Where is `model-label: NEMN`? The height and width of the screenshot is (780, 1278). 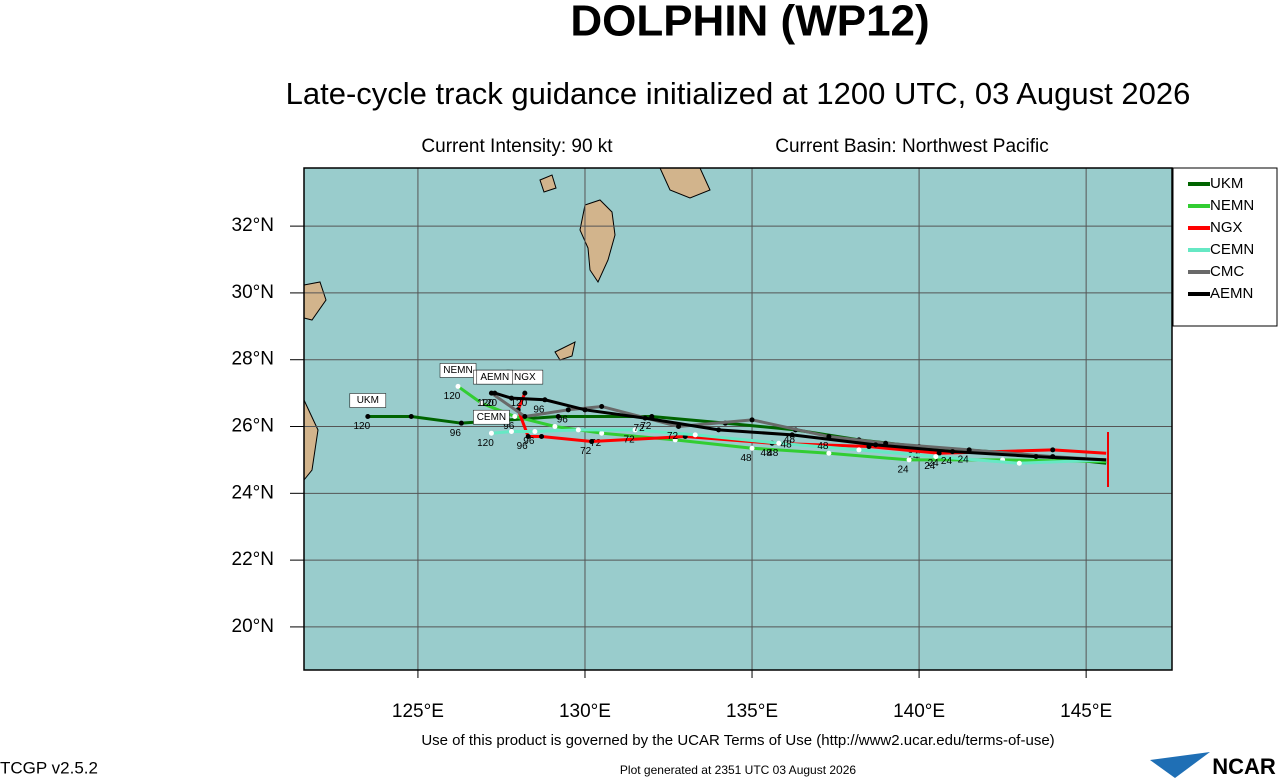
model-label: NEMN is located at coordinates (457, 370).